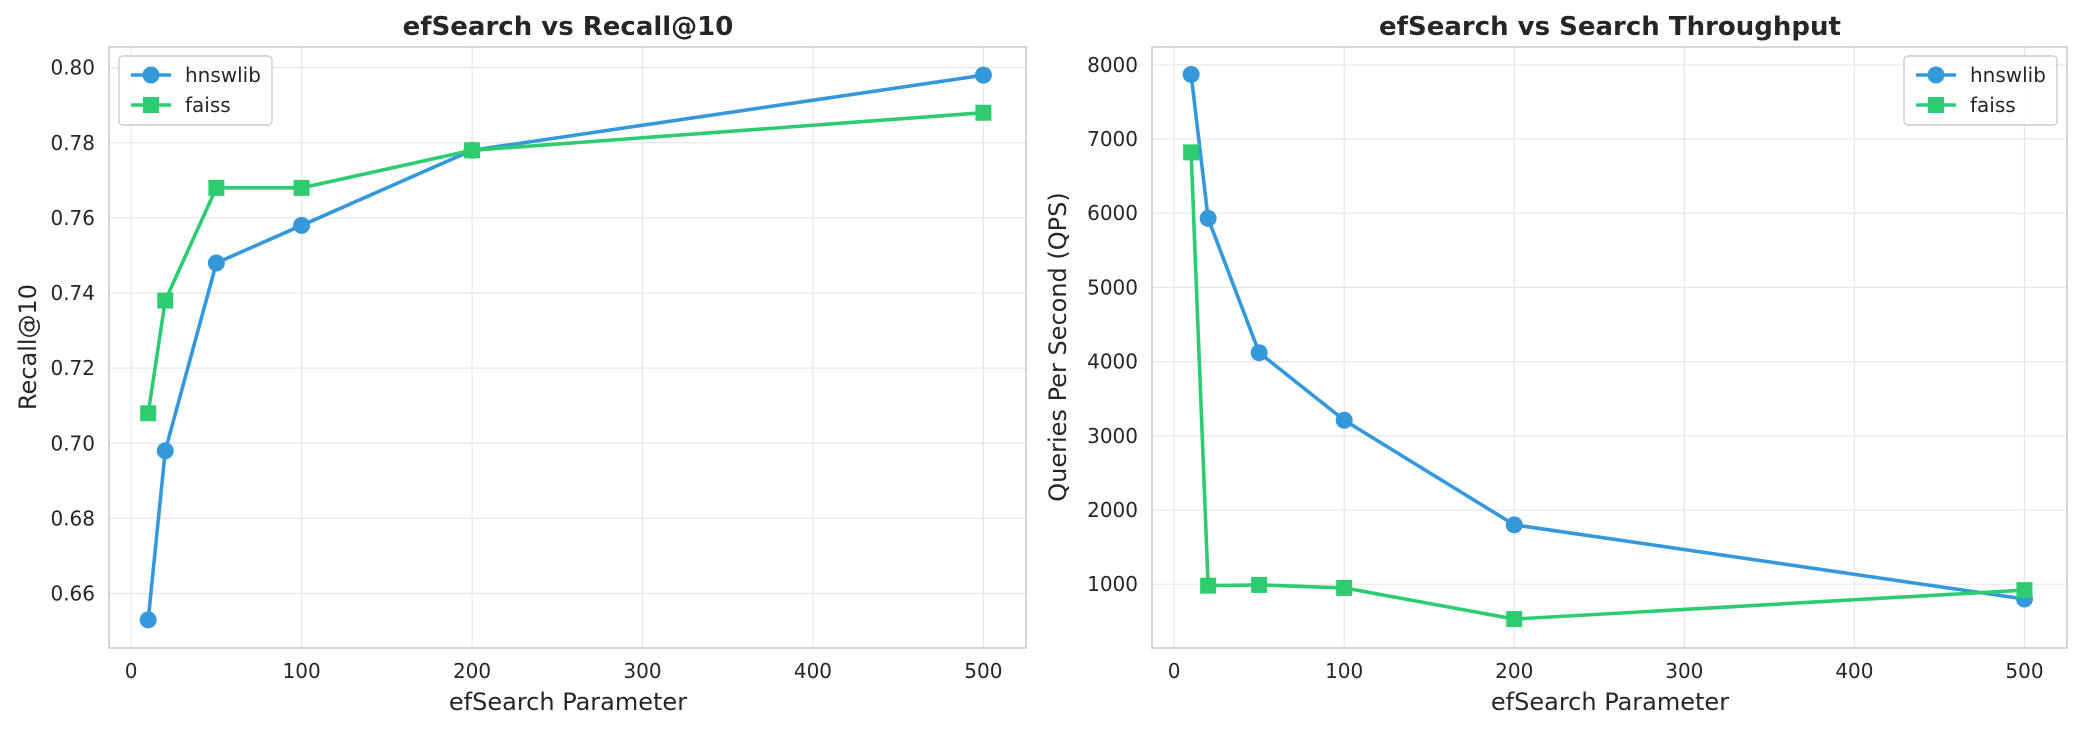 The width and height of the screenshot is (2082, 730). Describe the element at coordinates (72, 368) in the screenshot. I see `y-tick-label: 0.72` at that location.